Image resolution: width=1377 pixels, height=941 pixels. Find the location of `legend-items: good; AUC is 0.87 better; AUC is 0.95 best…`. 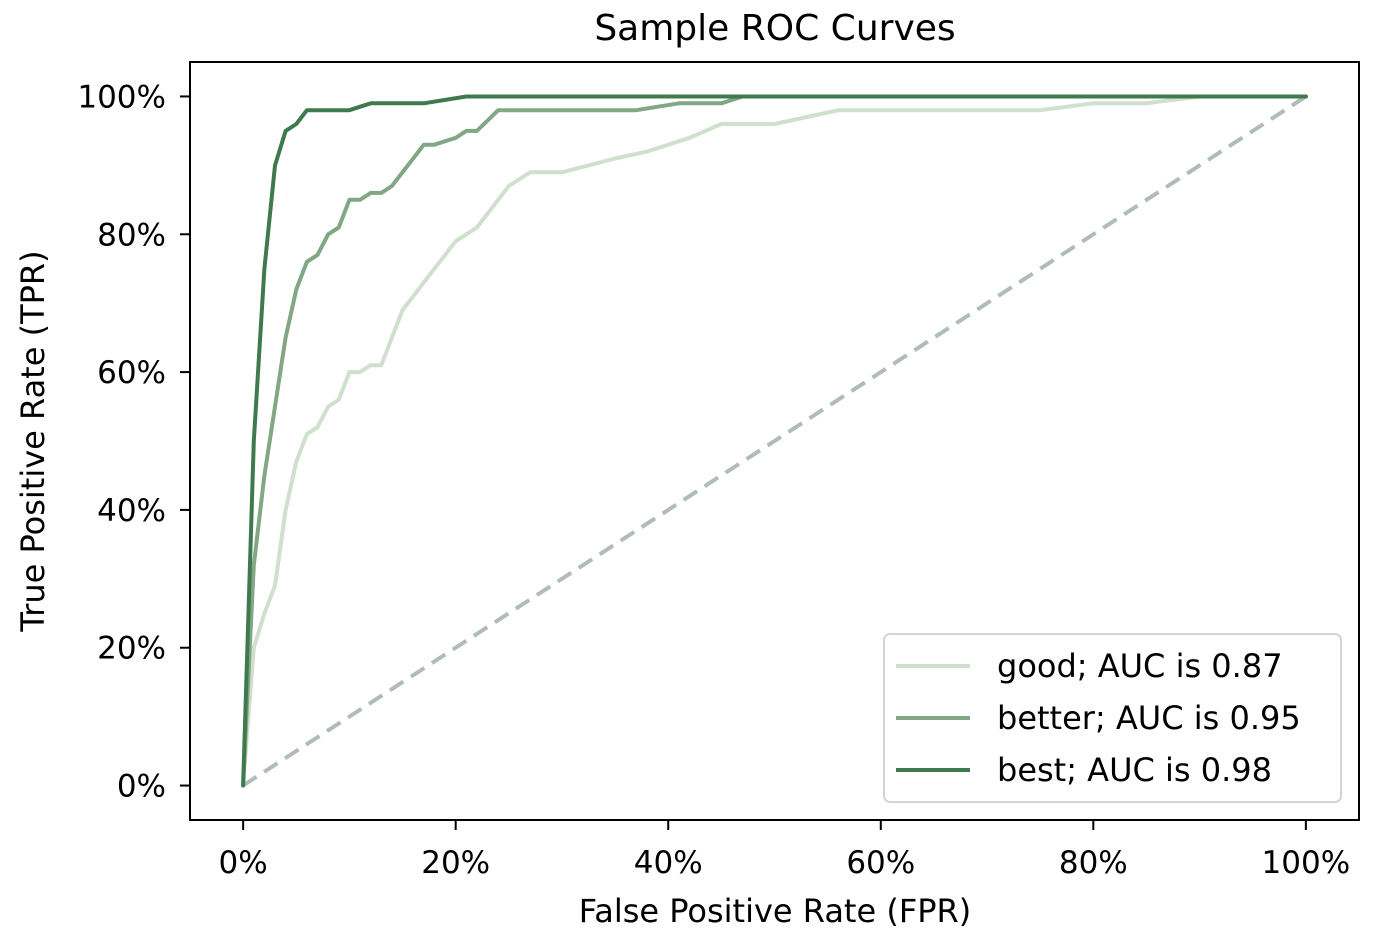

legend-items: good; AUC is 0.87 better; AUC is 0.95 best… is located at coordinates (1098, 718).